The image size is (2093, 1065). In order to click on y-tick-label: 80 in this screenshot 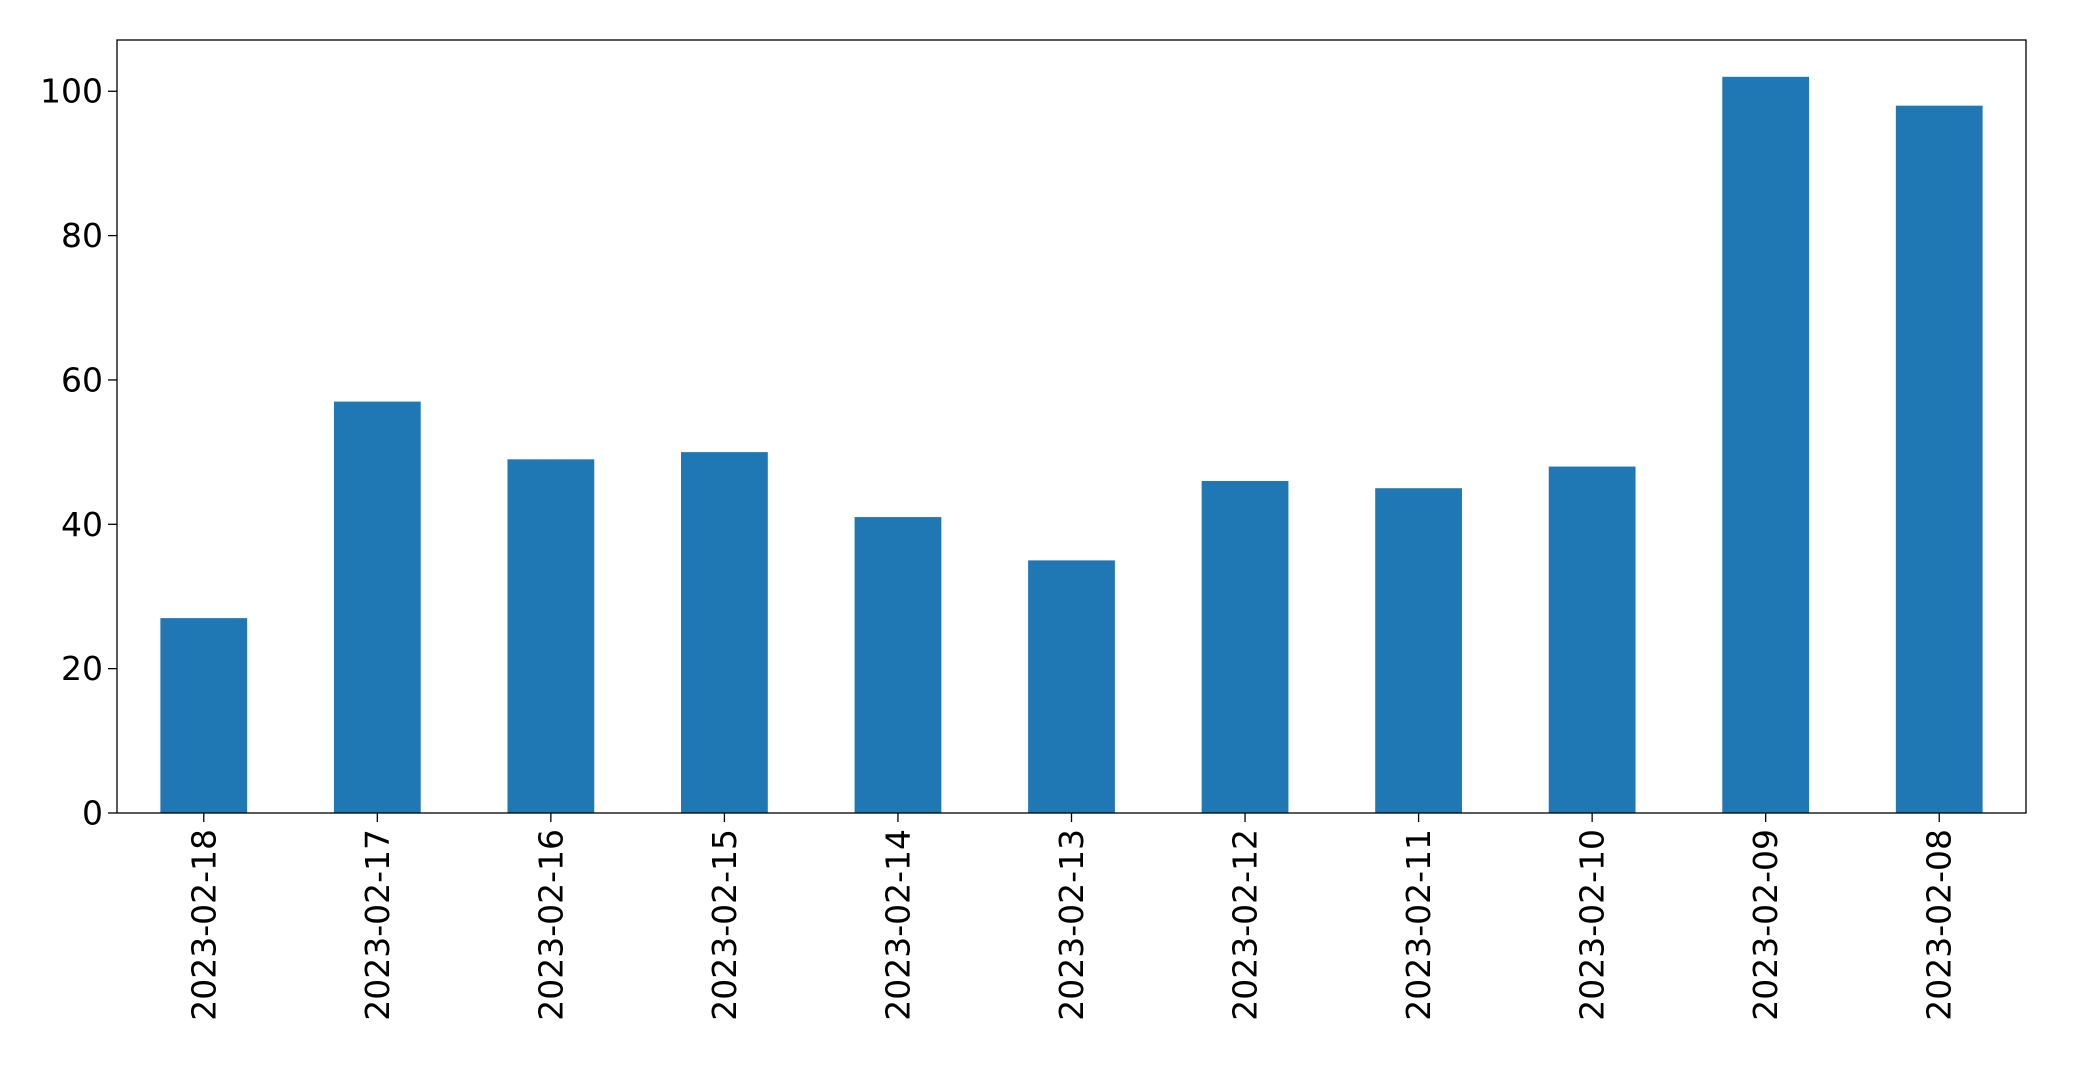, I will do `click(82, 235)`.